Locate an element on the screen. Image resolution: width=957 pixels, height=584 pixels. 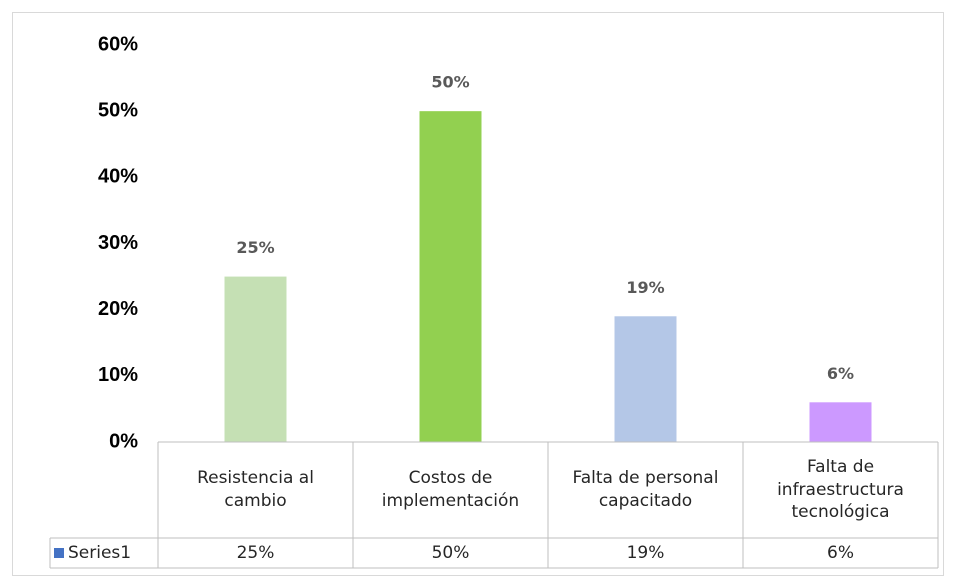
value-label: 25% is located at coordinates (255, 247).